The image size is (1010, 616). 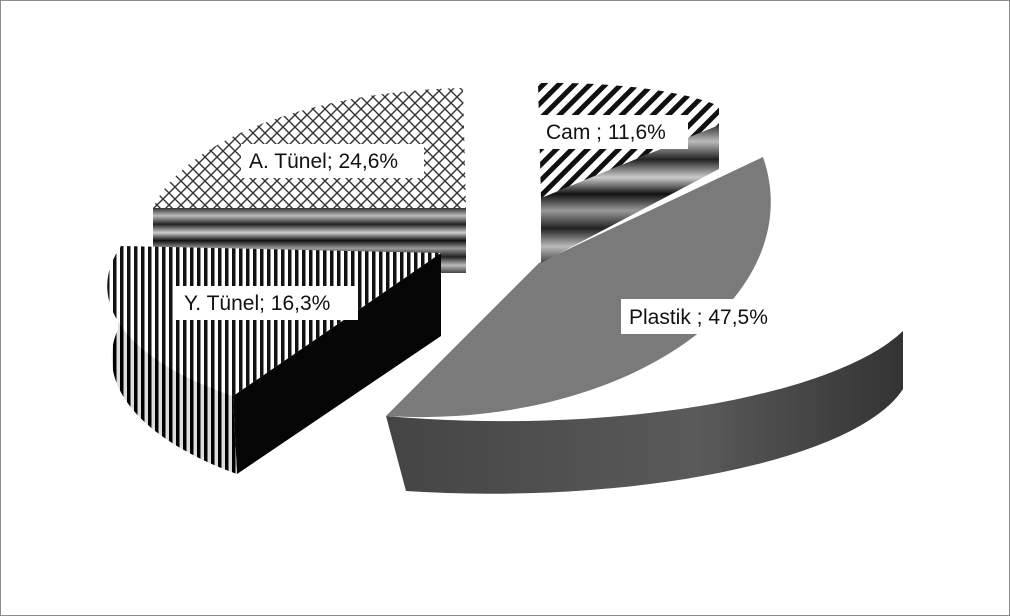 I want to click on label-y-tunel-box, so click(x=267, y=303).